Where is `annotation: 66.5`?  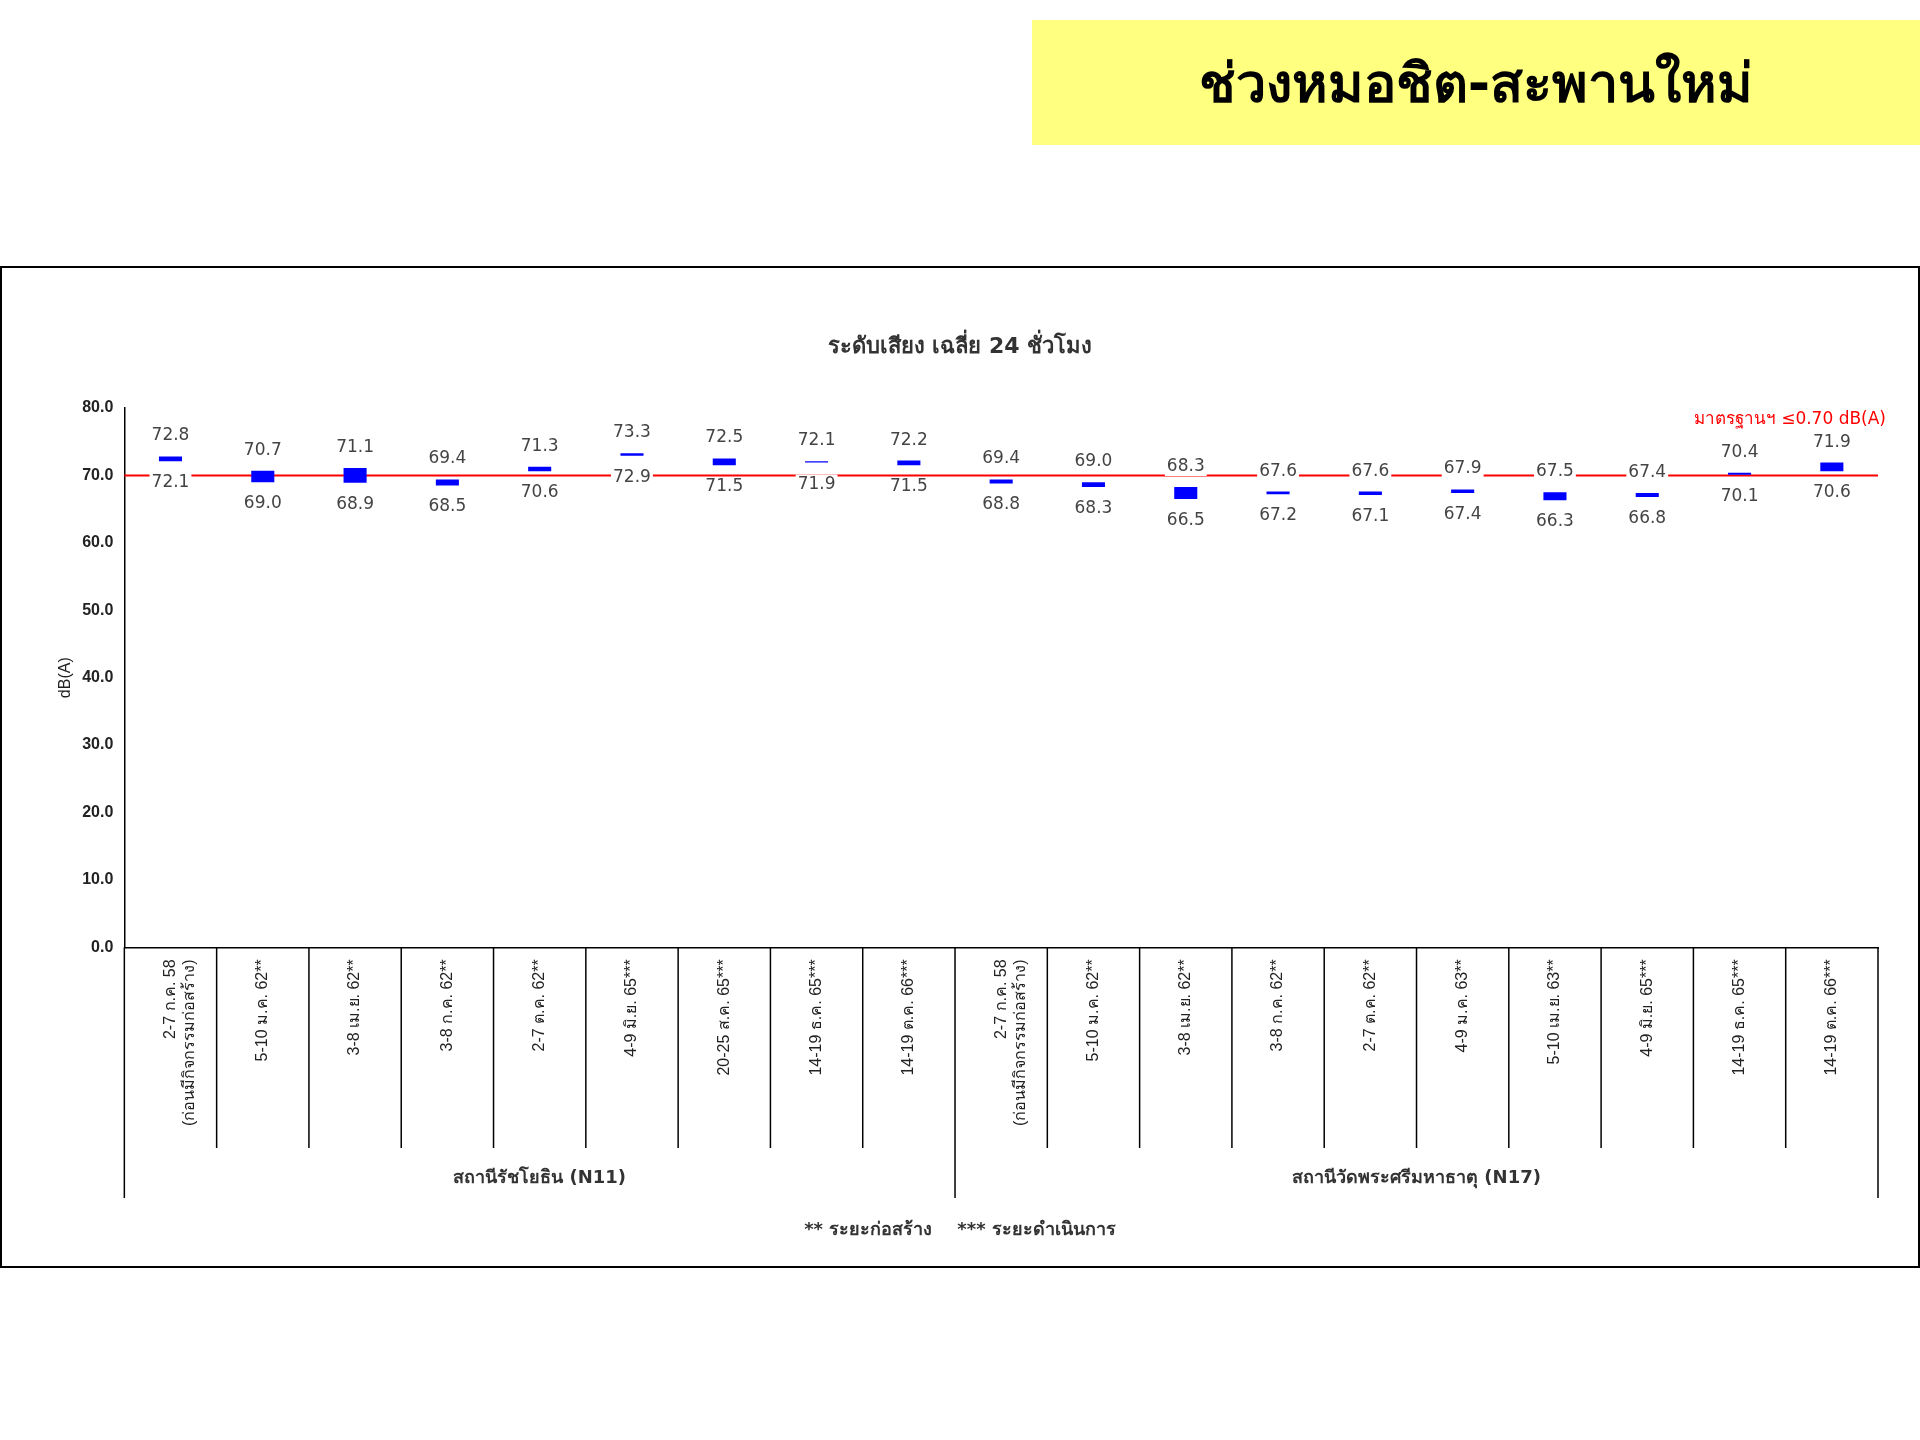
annotation: 66.5 is located at coordinates (1185, 518).